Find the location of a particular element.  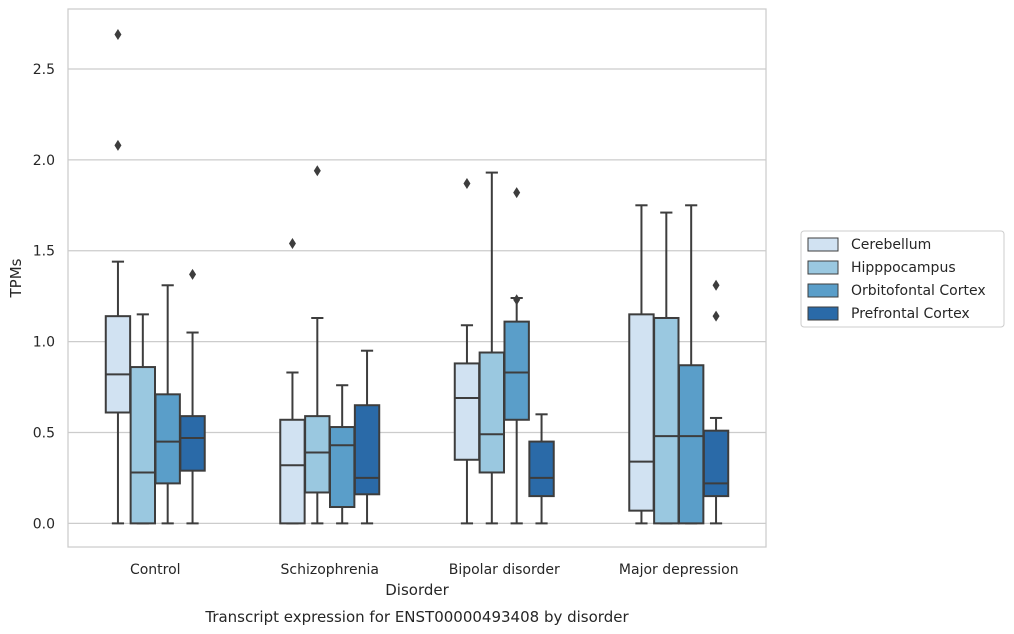

legend-label: Orbitofontal Cortex is located at coordinates (918, 291).